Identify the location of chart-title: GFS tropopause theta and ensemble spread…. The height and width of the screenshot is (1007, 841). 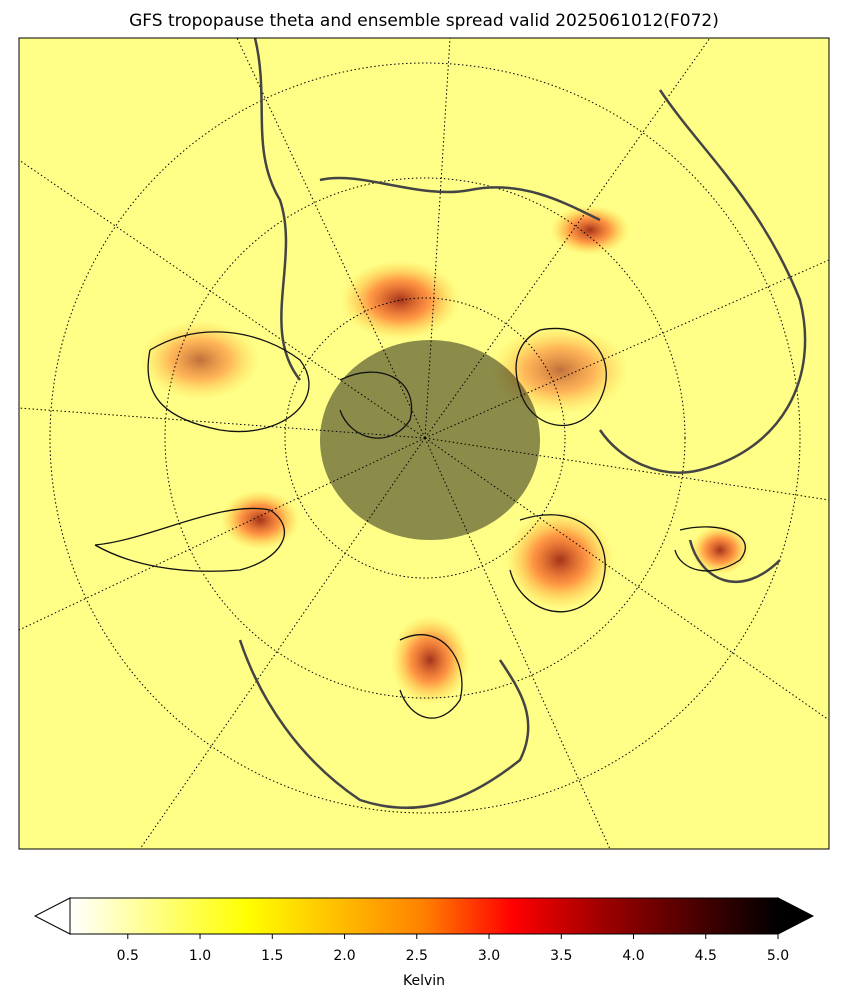
(424, 21).